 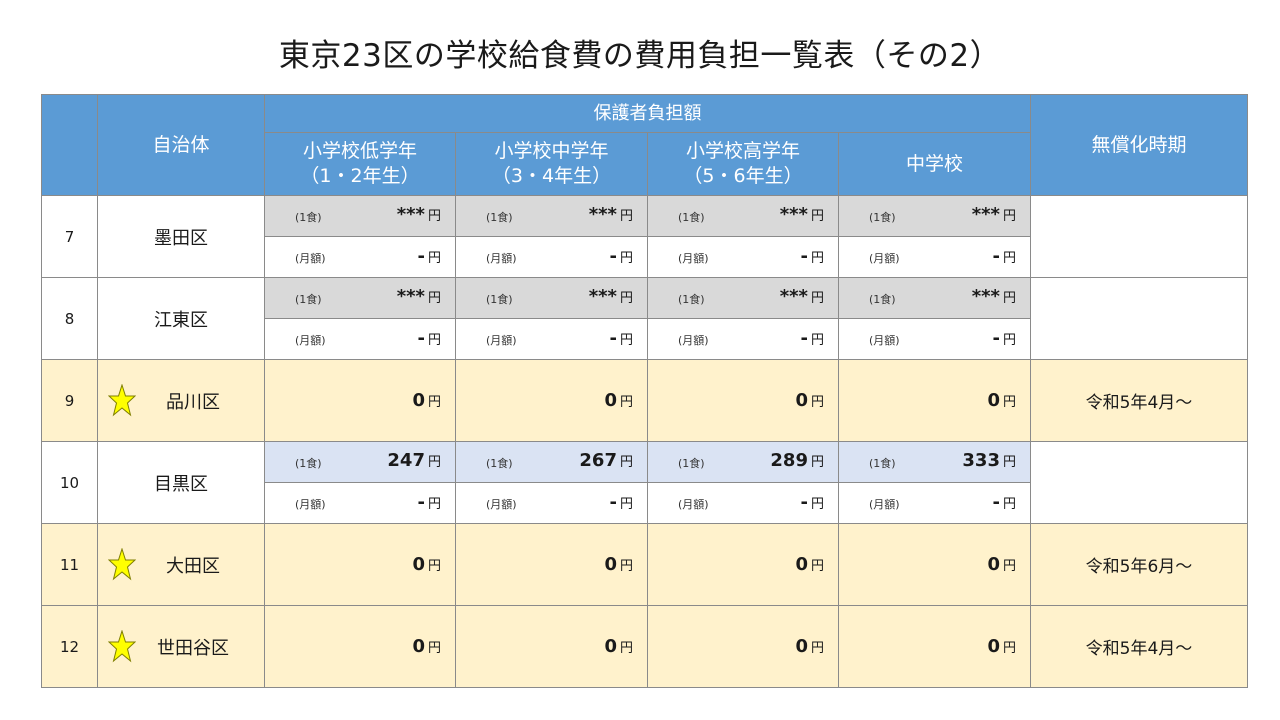 What do you see at coordinates (69, 318) in the screenshot?
I see `row-number: 8` at bounding box center [69, 318].